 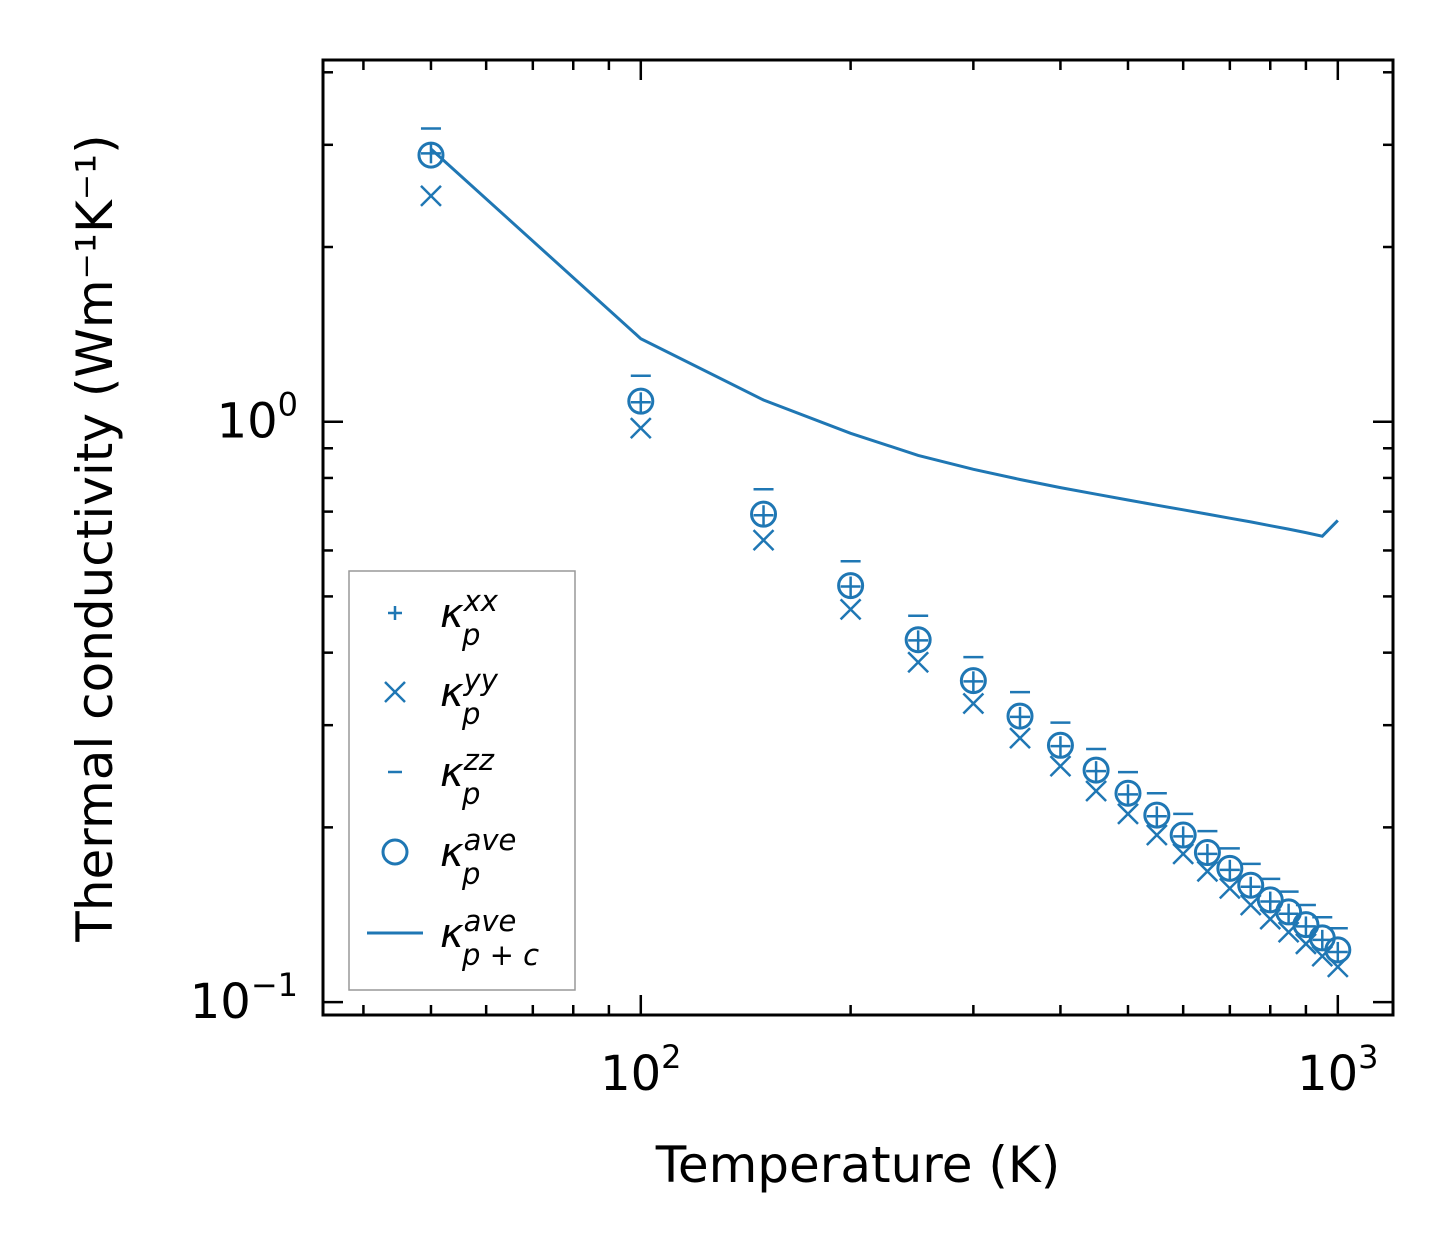 What do you see at coordinates (469, 618) in the screenshot?
I see `legend-label: κxx p` at bounding box center [469, 618].